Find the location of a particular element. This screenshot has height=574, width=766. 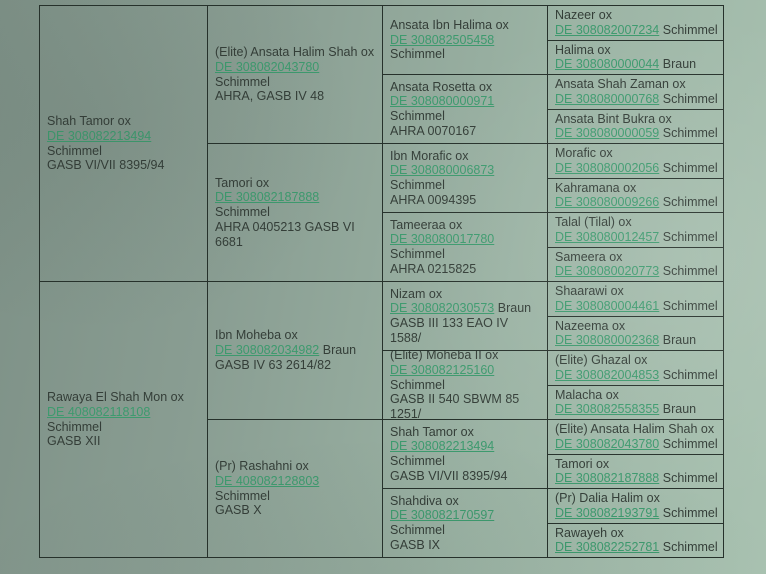

pedigree-cell-g4-2: Halima ox DE 308080000044 Braun is located at coordinates (636, 57).